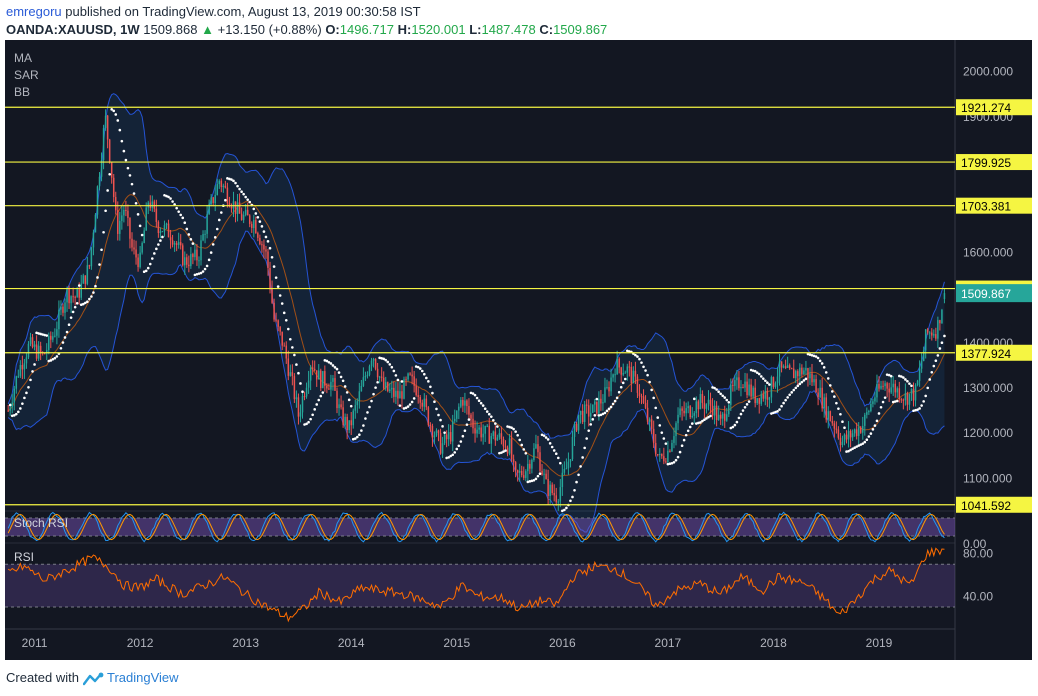  I want to click on symbol-label: OANDA:XAUUSD, 1W, so click(73, 29).